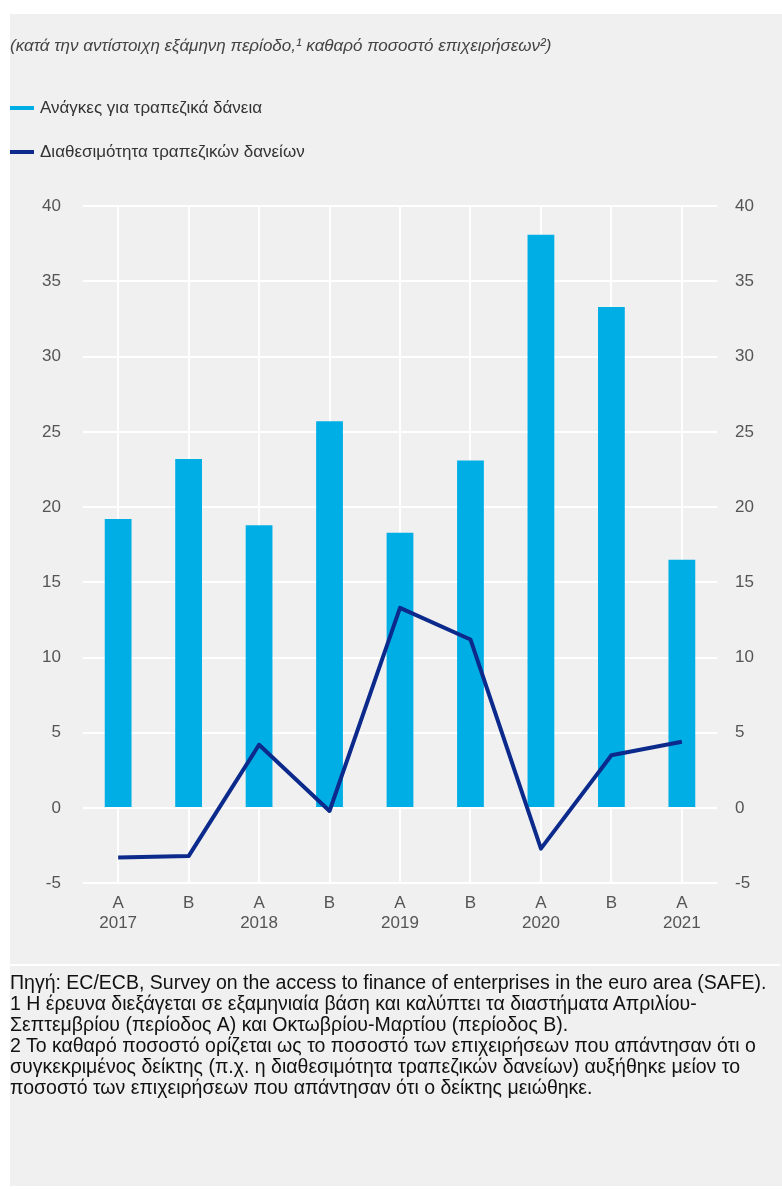 The height and width of the screenshot is (1190, 782). What do you see at coordinates (56, 732) in the screenshot?
I see `y-tick-label: 5` at bounding box center [56, 732].